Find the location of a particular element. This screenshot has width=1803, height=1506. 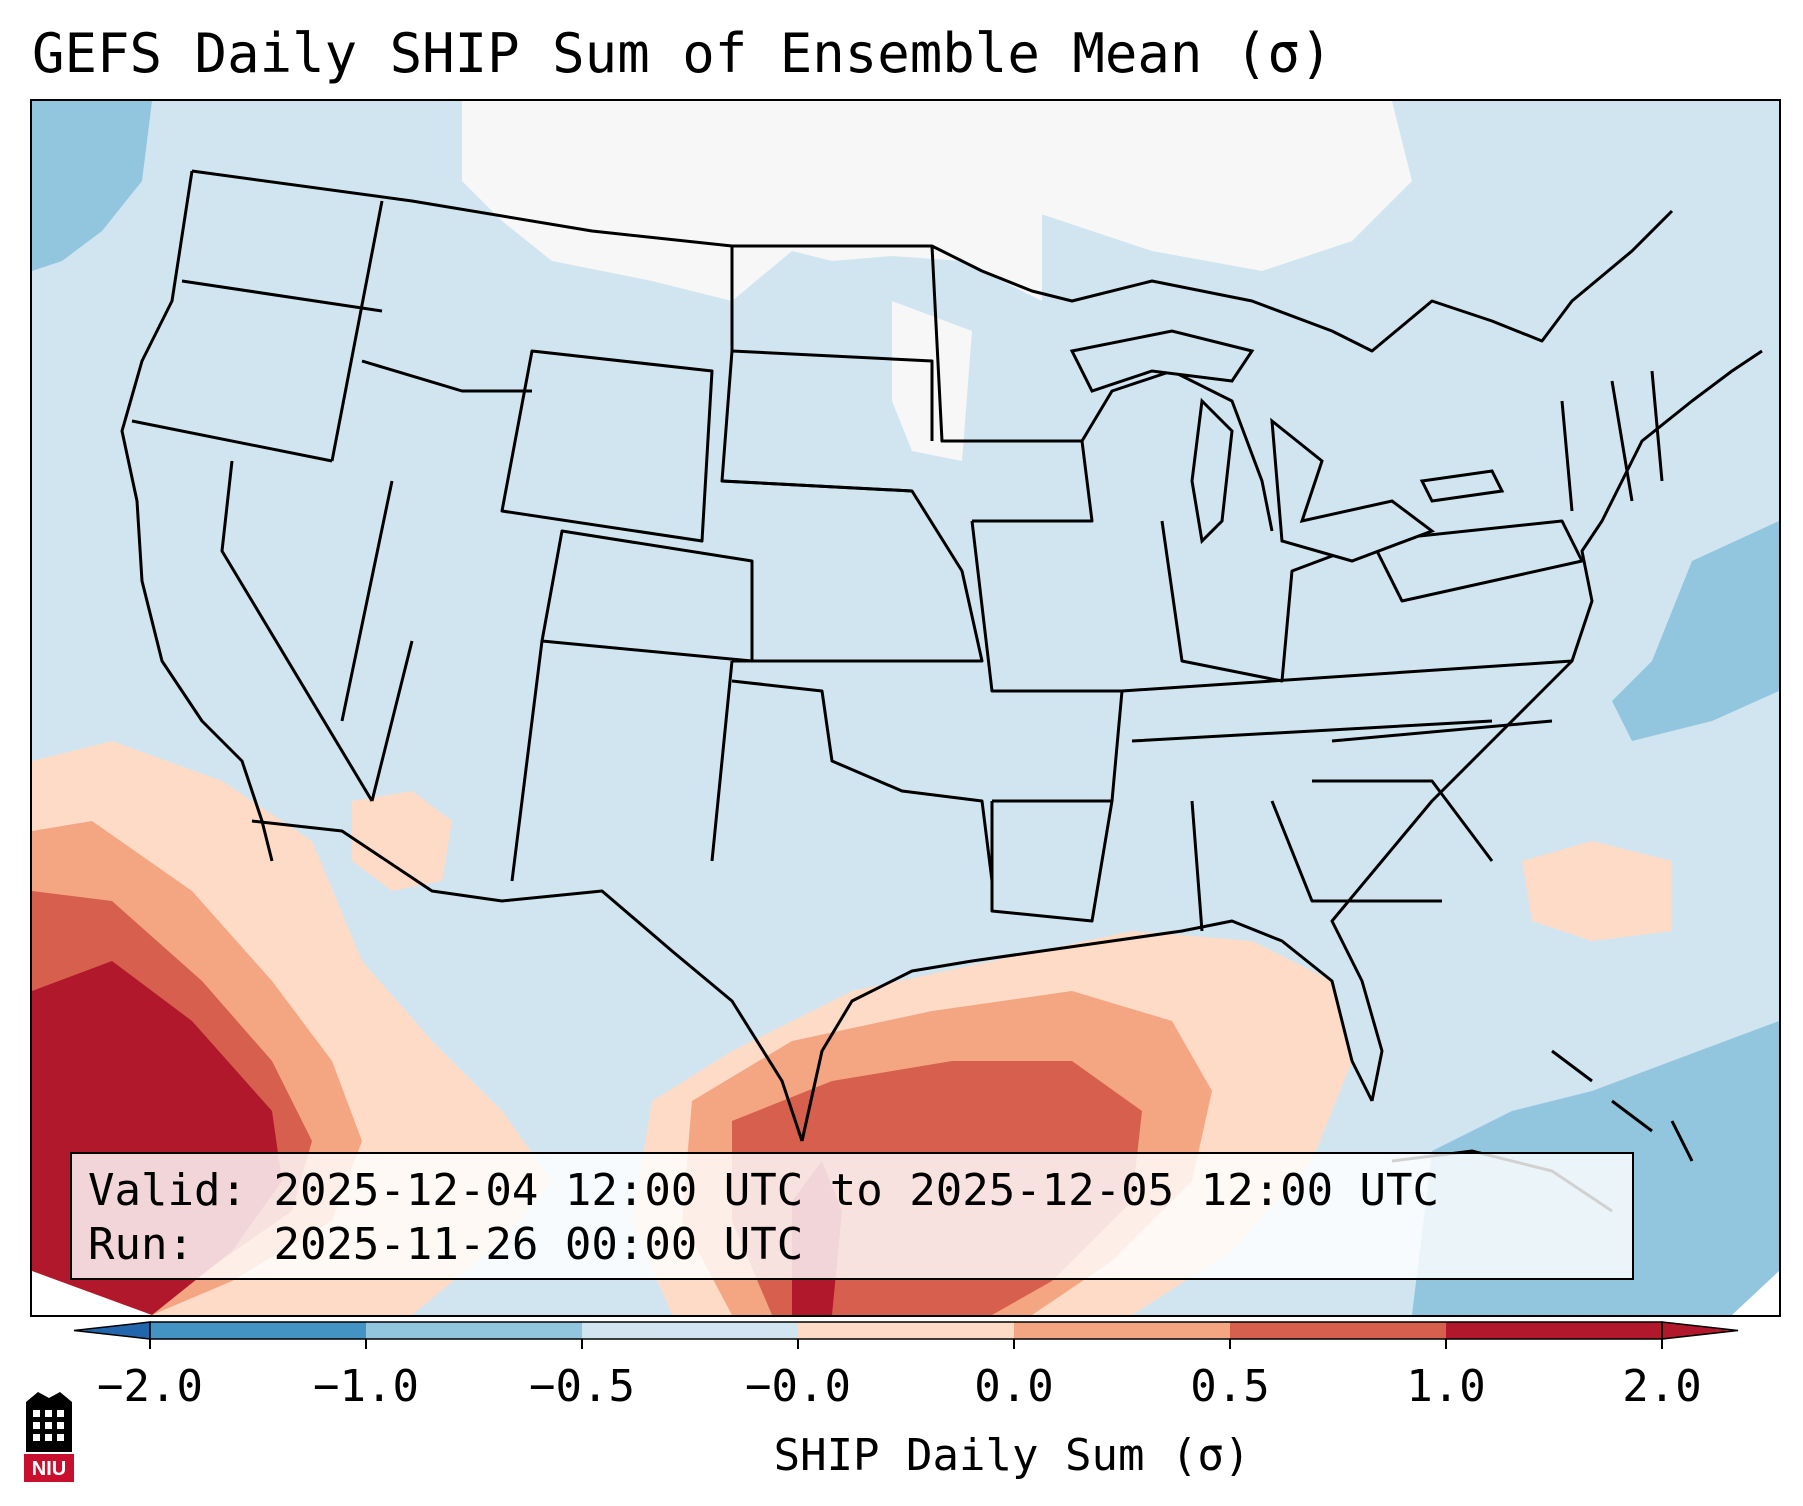

run-label: Run: is located at coordinates (141, 1244).